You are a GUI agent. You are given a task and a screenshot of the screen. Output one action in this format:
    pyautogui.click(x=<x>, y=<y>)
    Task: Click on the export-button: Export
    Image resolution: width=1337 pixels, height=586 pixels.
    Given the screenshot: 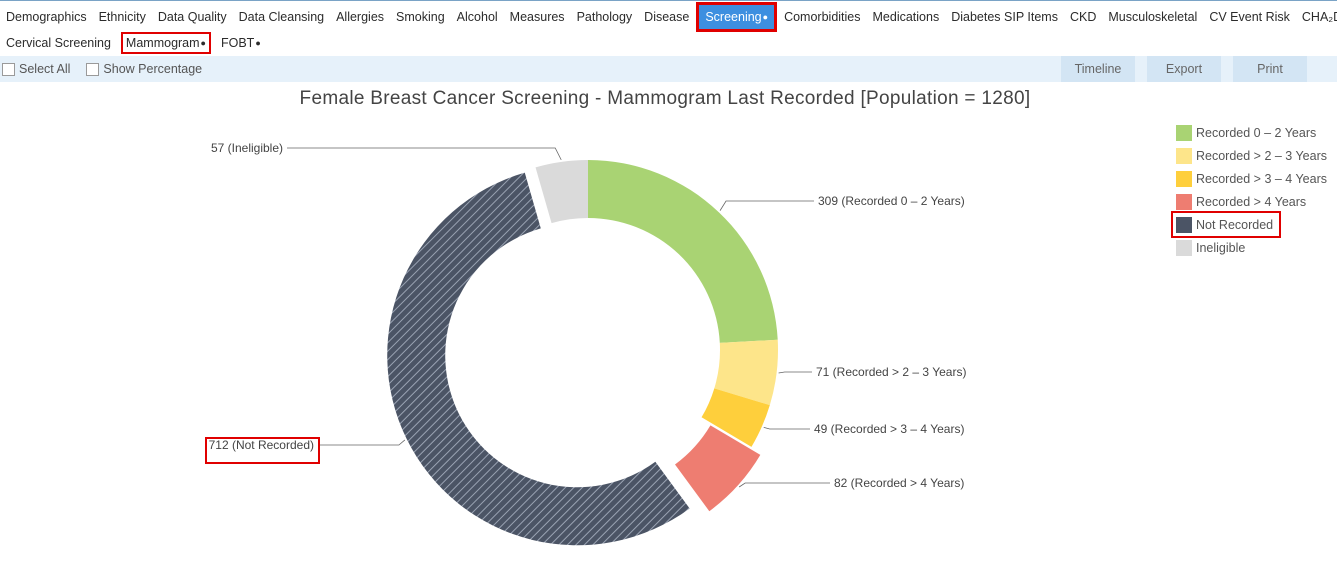 What is the action you would take?
    pyautogui.click(x=1184, y=69)
    